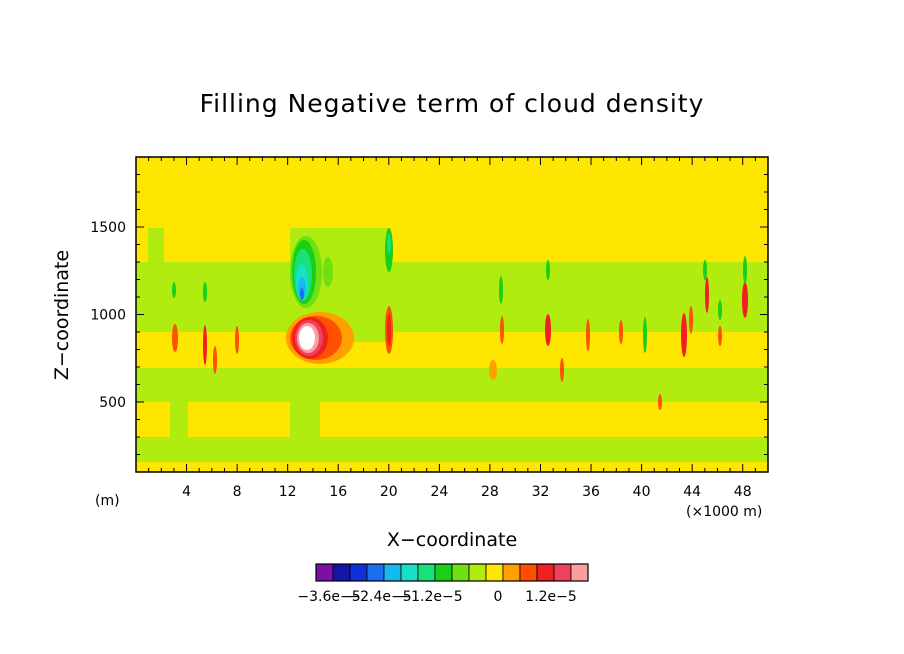  Describe the element at coordinates (541, 492) in the screenshot. I see `x-tick-label: 32` at that location.